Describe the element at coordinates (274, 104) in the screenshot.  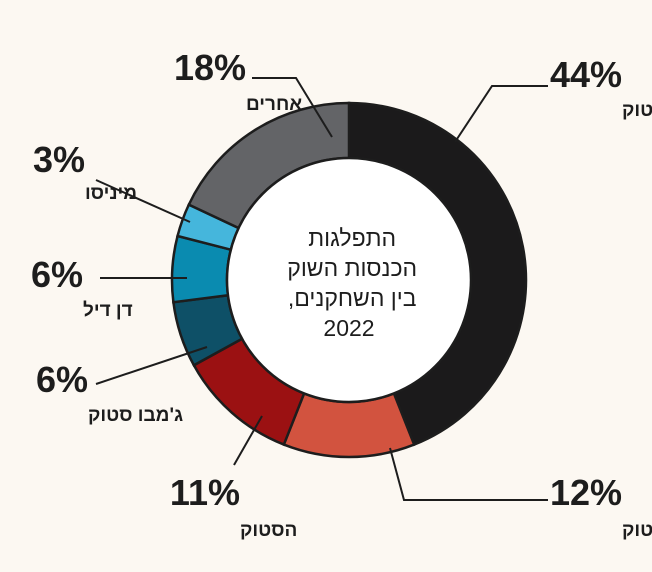
I see `slice-name-label: אחרים` at that location.